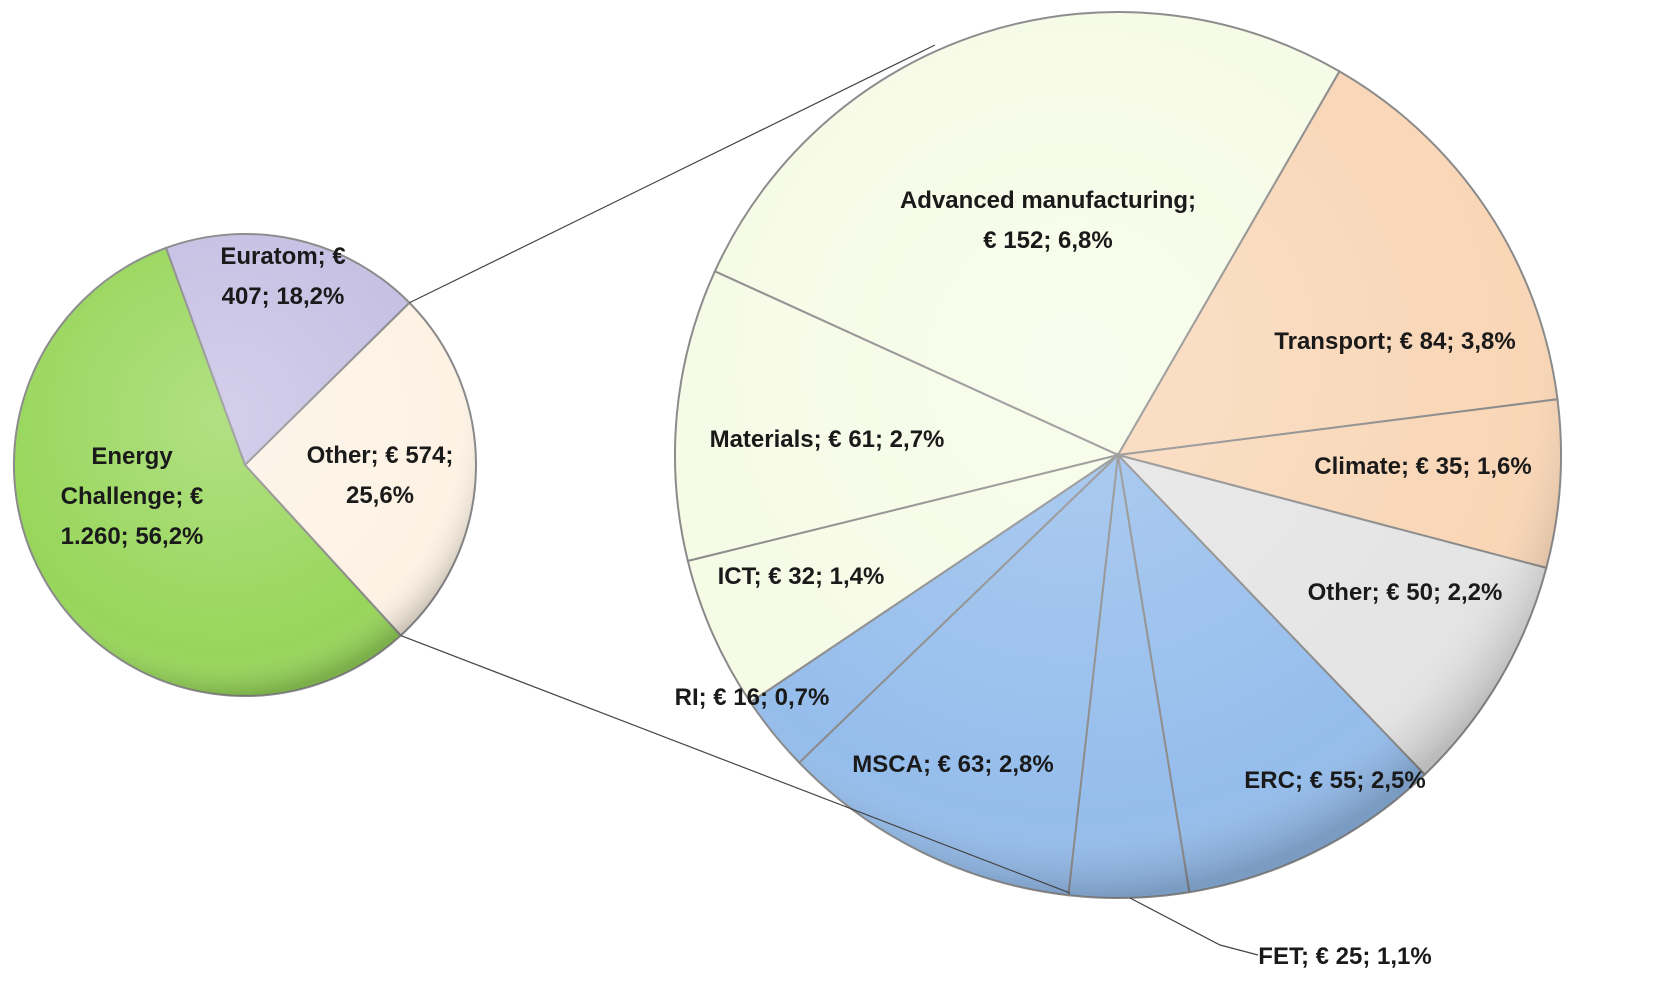  Describe the element at coordinates (132, 496) in the screenshot. I see `slice-label: Energy Challenge; €1.260; 56,2%` at that location.